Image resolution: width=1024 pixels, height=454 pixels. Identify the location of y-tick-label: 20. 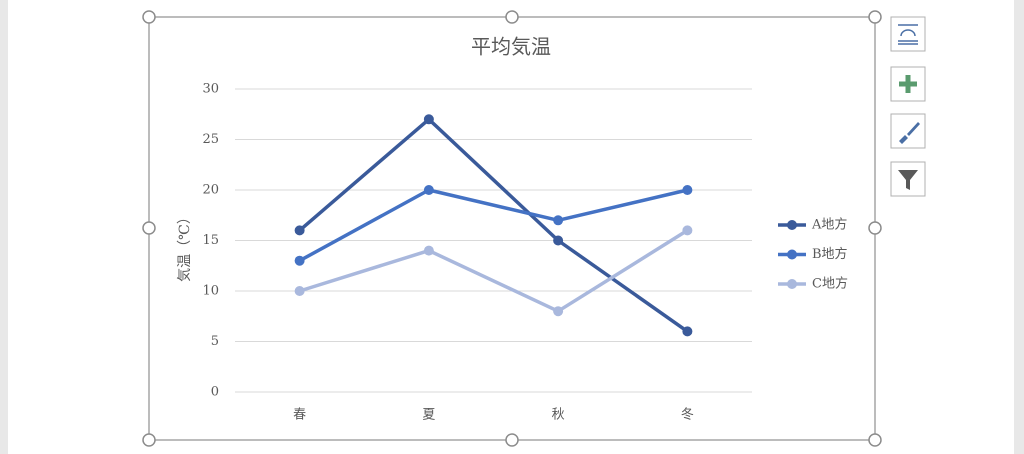
(210, 190).